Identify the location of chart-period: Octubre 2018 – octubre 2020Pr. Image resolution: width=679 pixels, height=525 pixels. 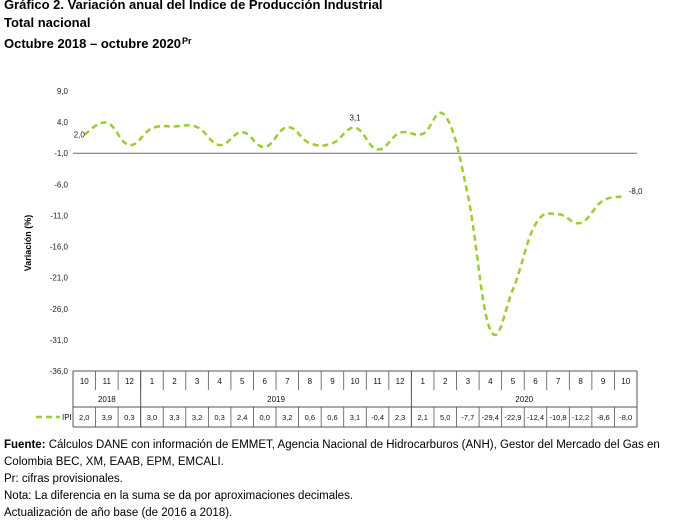
(98, 44).